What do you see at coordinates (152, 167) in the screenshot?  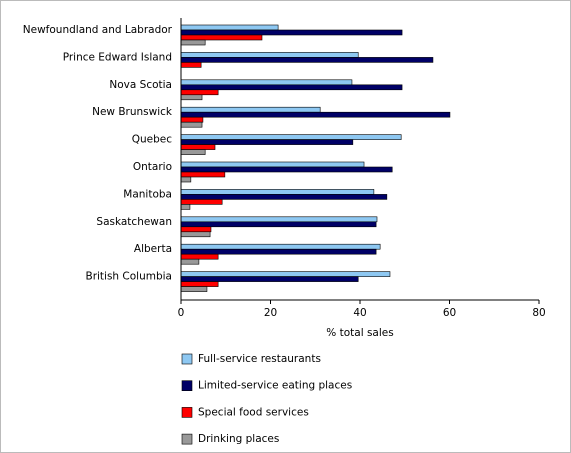 I see `y-tick-label: Ontario` at bounding box center [152, 167].